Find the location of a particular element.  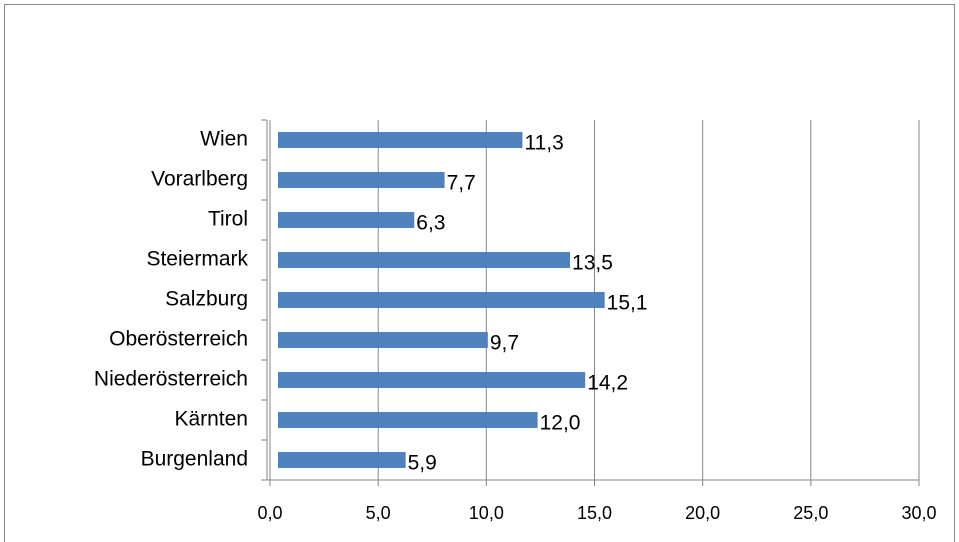

x-tick-label: 25,0 is located at coordinates (810, 513).